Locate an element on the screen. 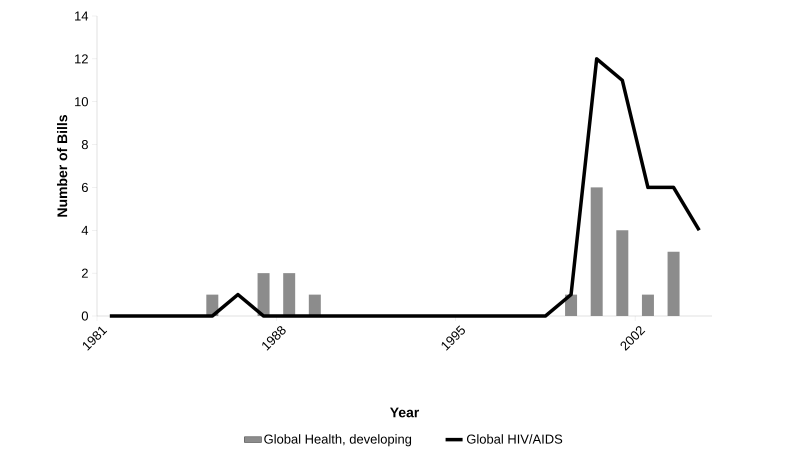  y-tick-label: 4 is located at coordinates (85, 230).